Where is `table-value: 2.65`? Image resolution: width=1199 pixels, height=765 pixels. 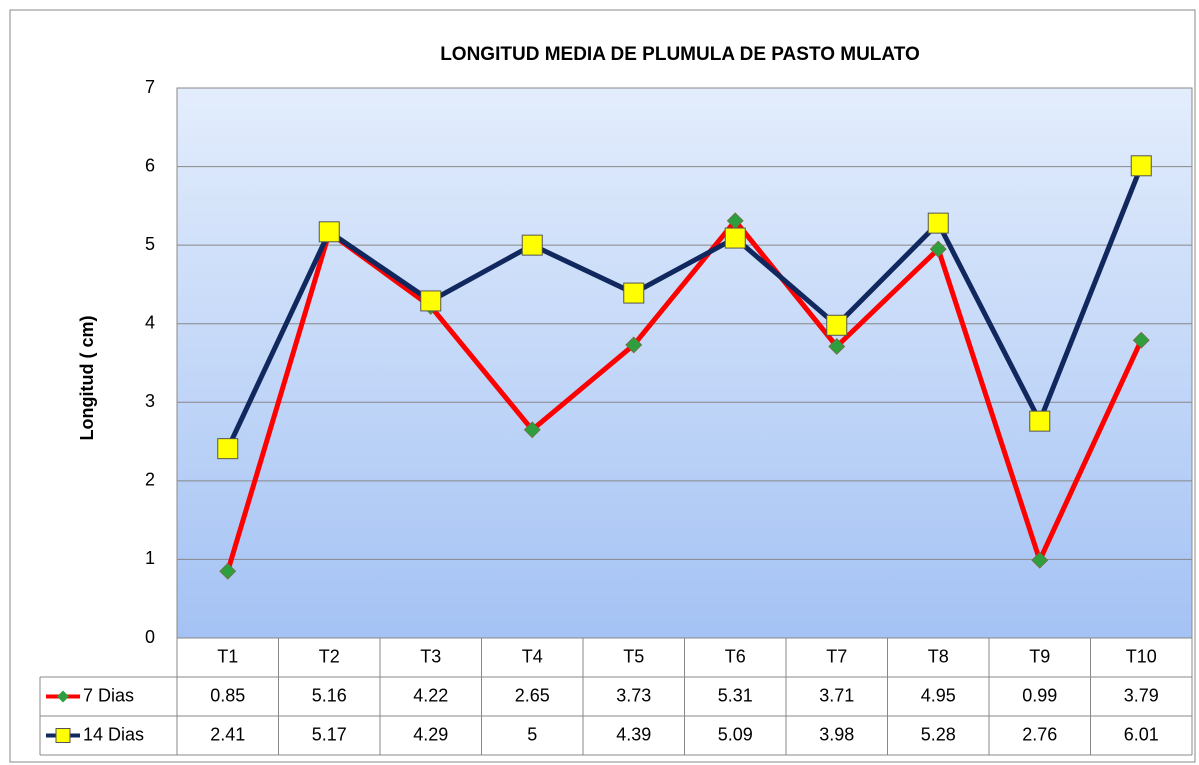
table-value: 2.65 is located at coordinates (532, 695).